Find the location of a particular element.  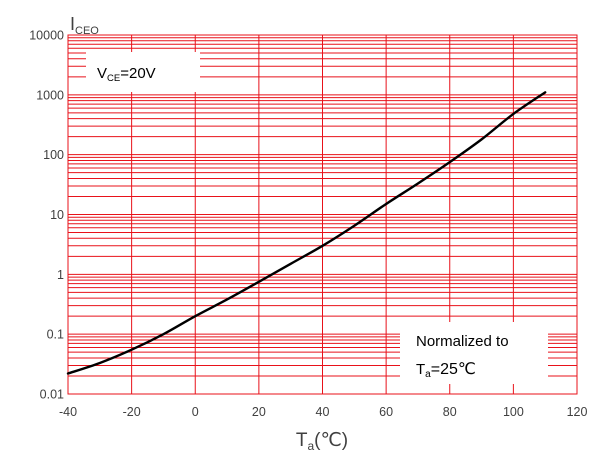

x-axis-label-main: T is located at coordinates (302, 440).